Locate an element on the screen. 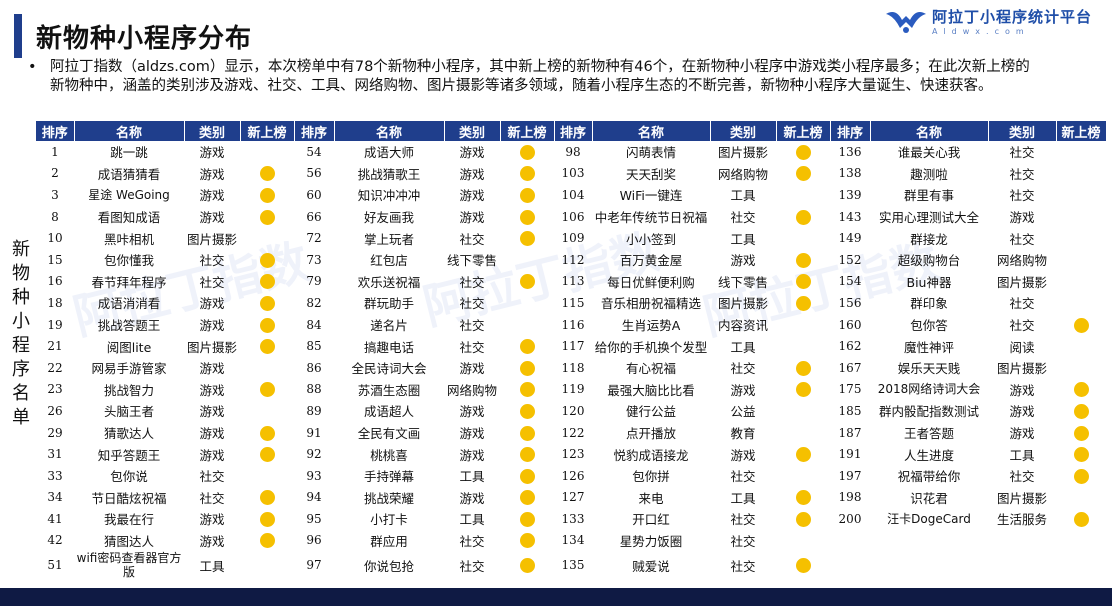 Image resolution: width=1112 pixels, height=606 pixels. name-cell: 星途 WeGoing is located at coordinates (129, 194).